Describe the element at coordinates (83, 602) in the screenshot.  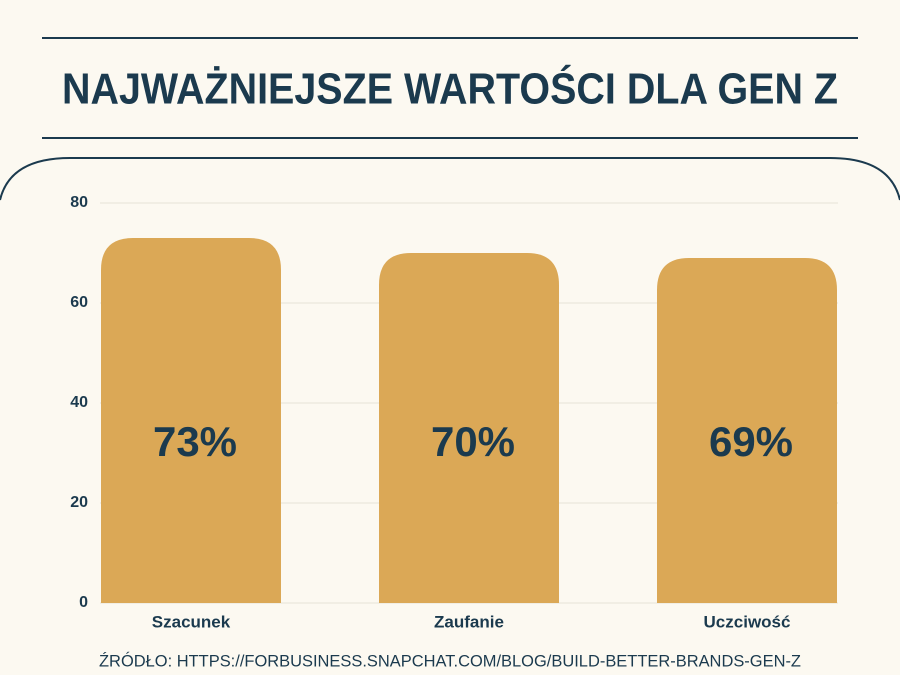
I see `y-tick-label: 0` at that location.